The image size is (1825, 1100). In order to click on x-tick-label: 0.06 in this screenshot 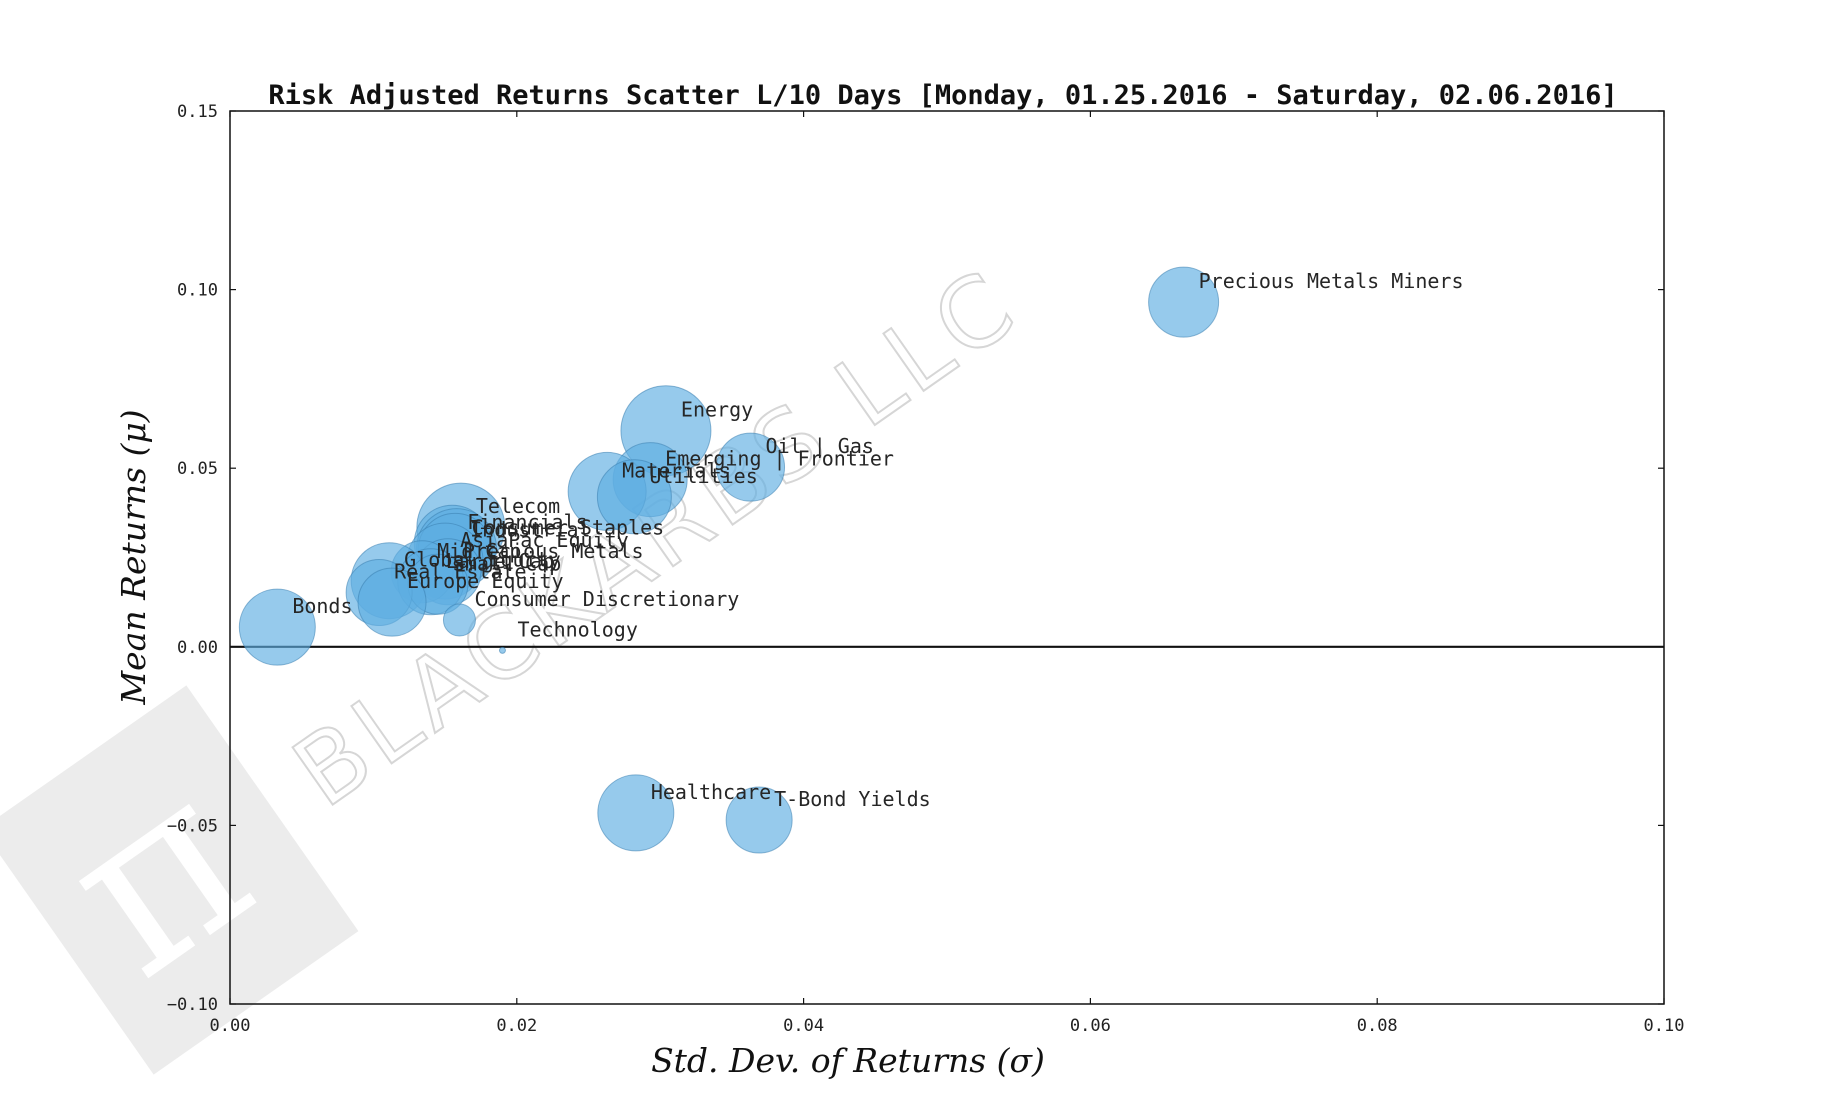, I will do `click(1090, 1026)`.